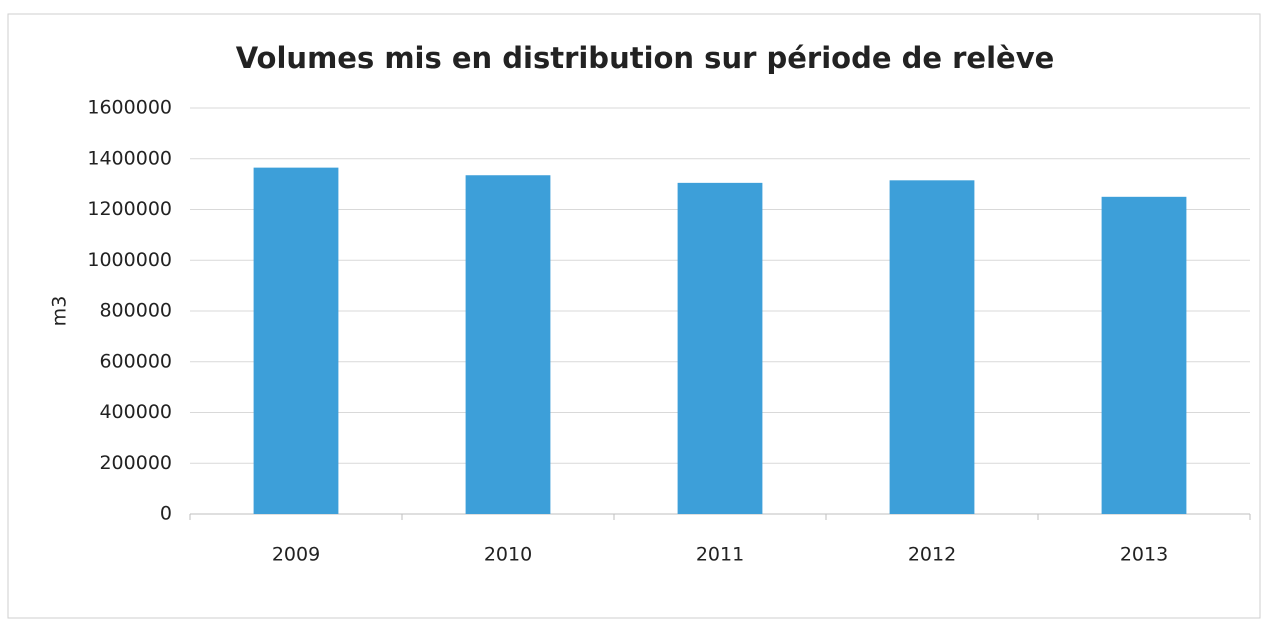 This screenshot has width=1267, height=627. What do you see at coordinates (129, 260) in the screenshot?
I see `y-tick-label: 1000000` at bounding box center [129, 260].